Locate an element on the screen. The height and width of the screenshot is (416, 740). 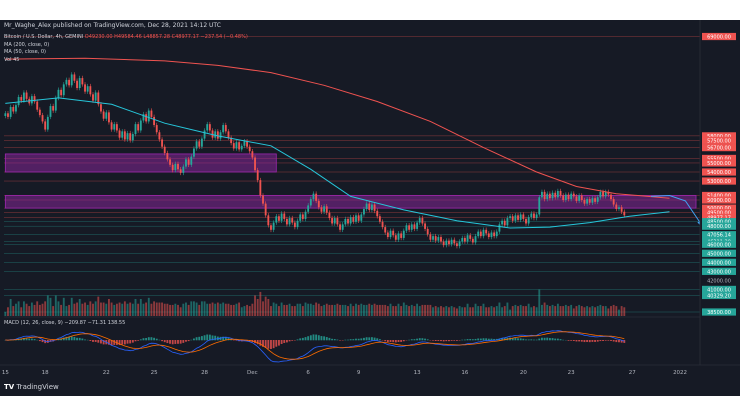
tradingview-logo: TV TradingView is located at coordinates (31, 387).